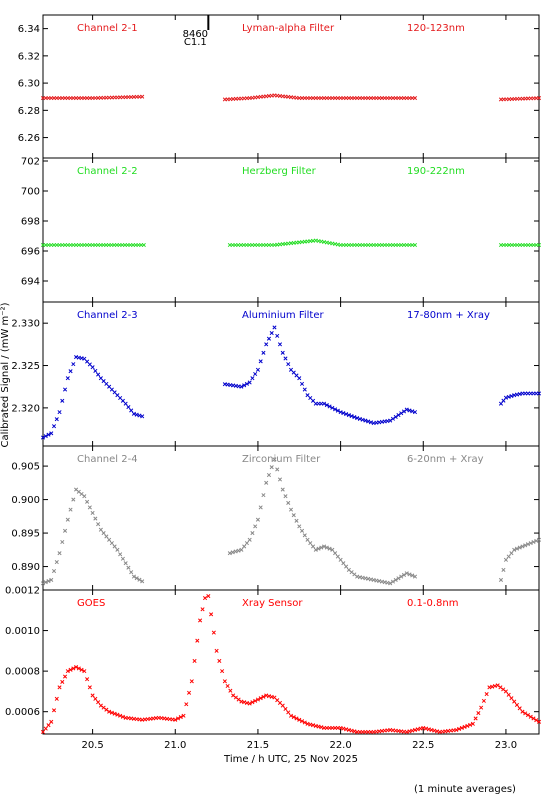 The image size is (550, 800). I want to click on y-tick-label: 2.325, so click(25, 366).